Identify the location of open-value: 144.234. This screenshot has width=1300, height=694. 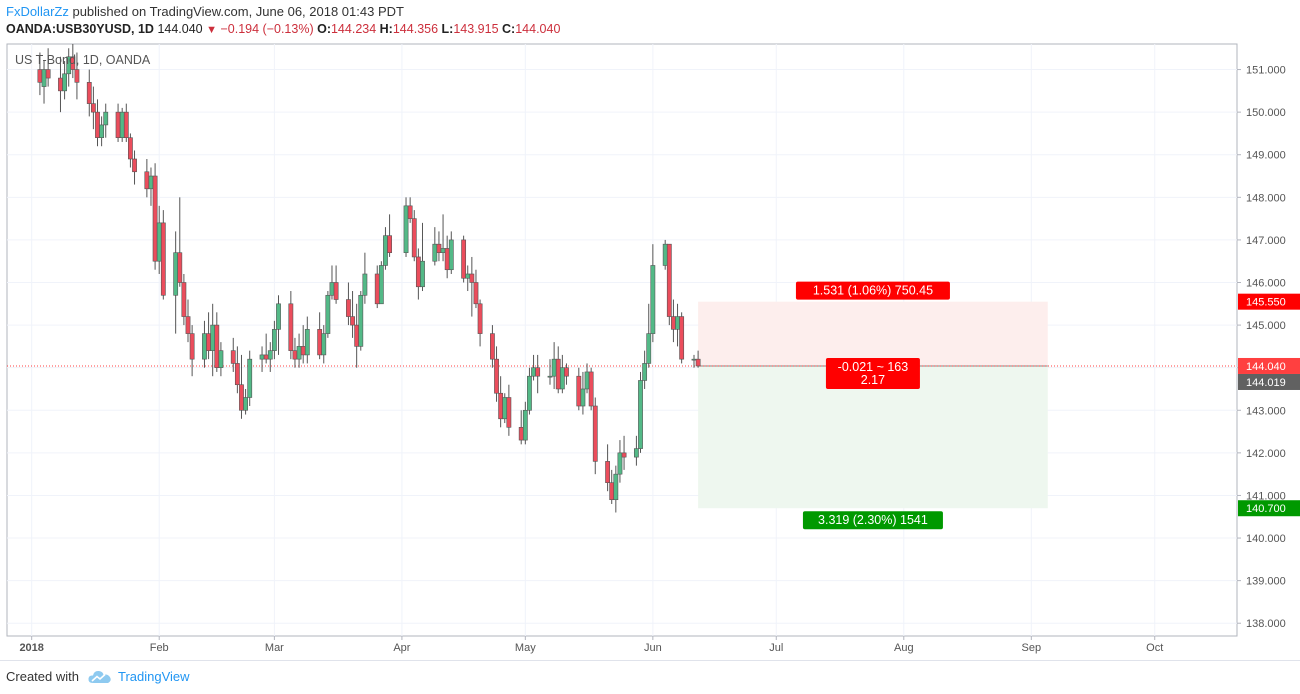
(353, 29).